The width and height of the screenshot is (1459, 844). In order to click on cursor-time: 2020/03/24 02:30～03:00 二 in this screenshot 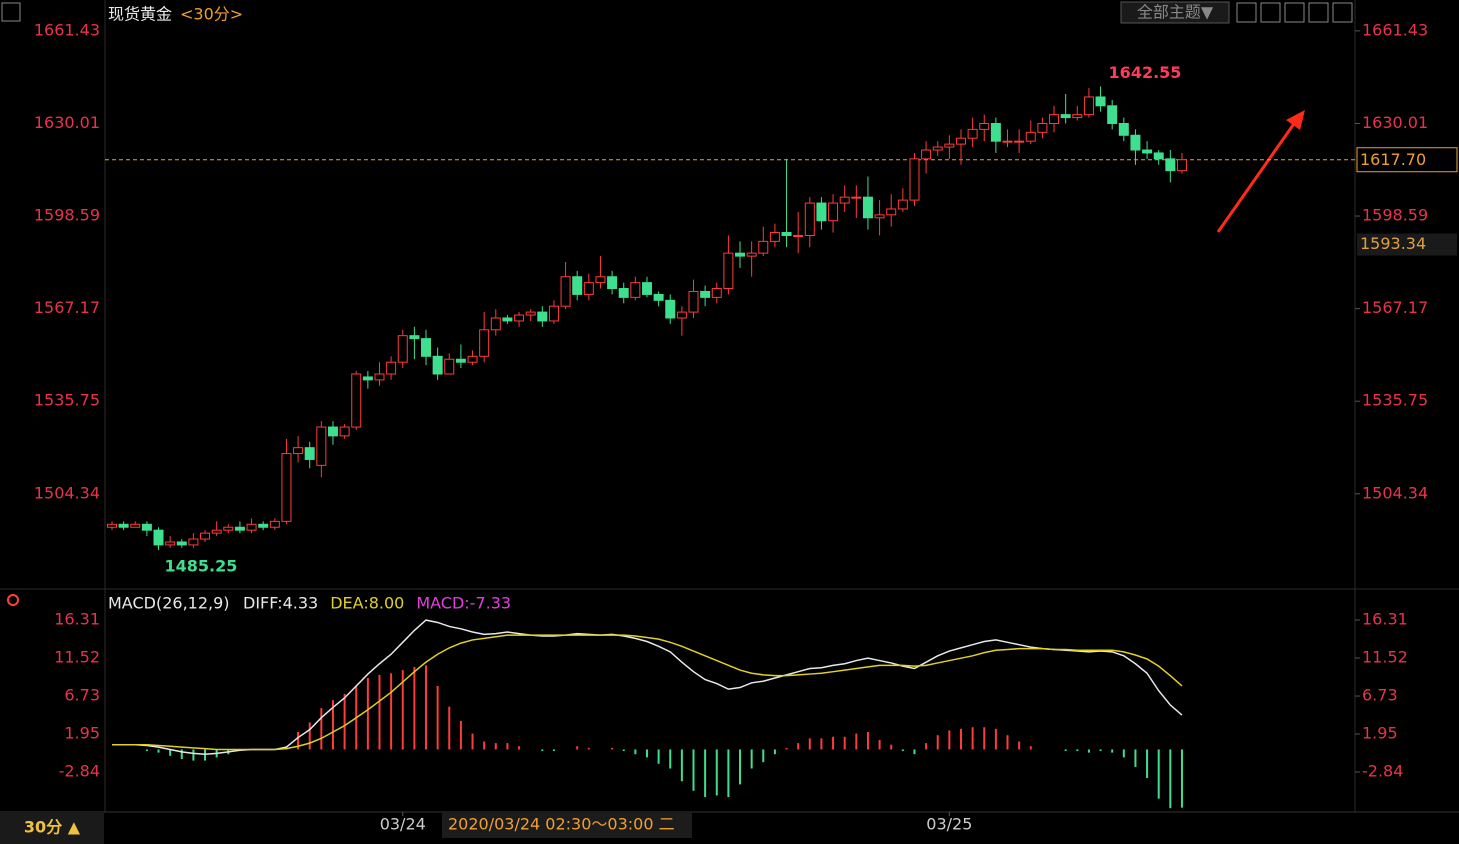, I will do `click(561, 824)`.